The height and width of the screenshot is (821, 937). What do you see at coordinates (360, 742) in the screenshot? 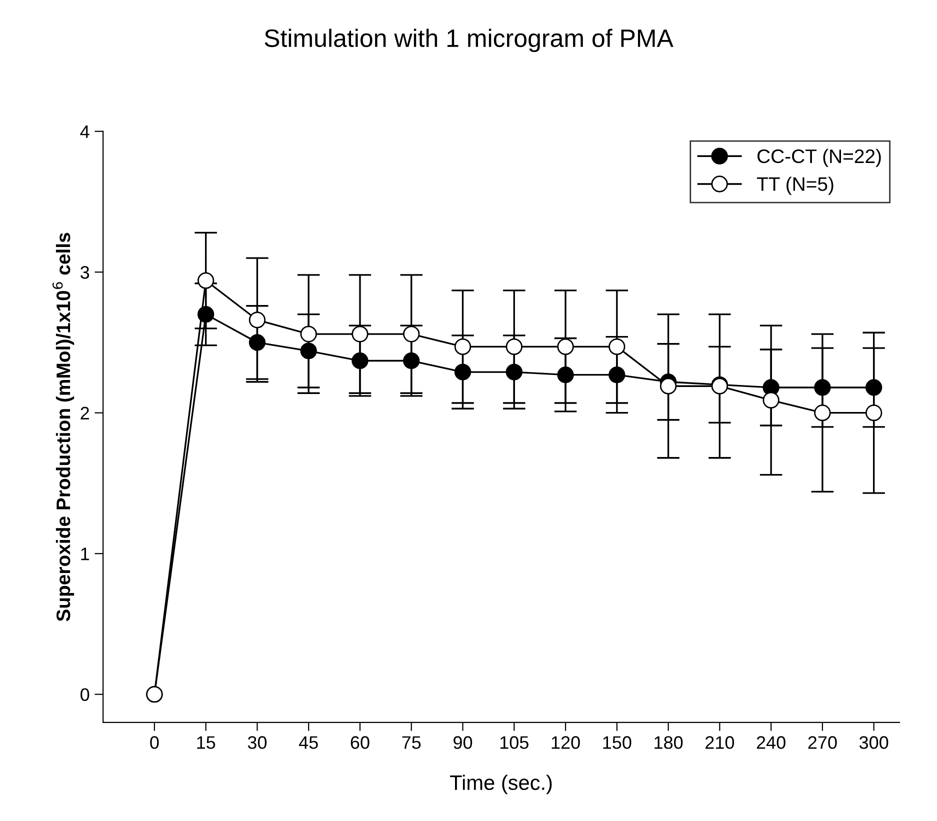
I see `x-tick-label: 60` at bounding box center [360, 742].